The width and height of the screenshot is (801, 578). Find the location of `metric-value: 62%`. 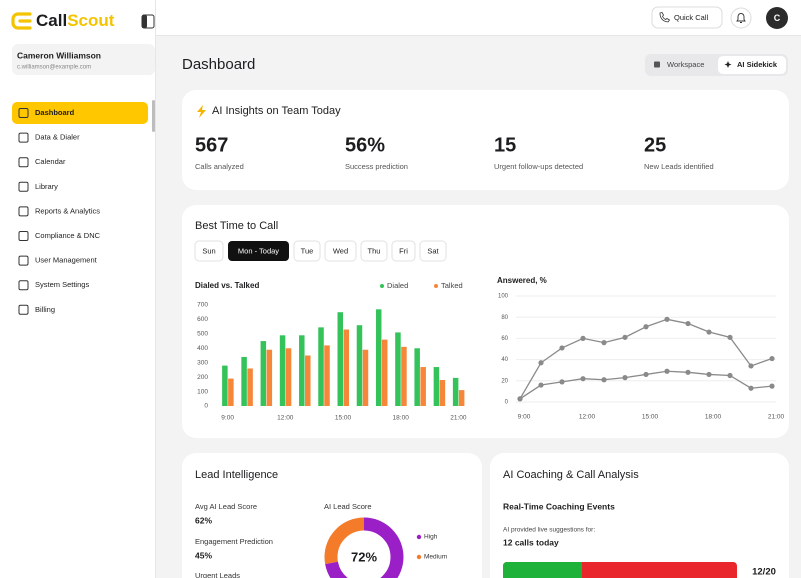

metric-value: 62% is located at coordinates (203, 520).